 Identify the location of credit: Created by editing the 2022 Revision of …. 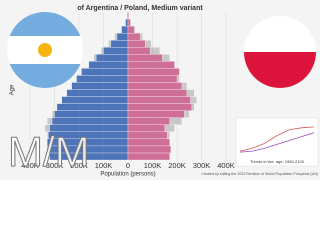
(259, 174).